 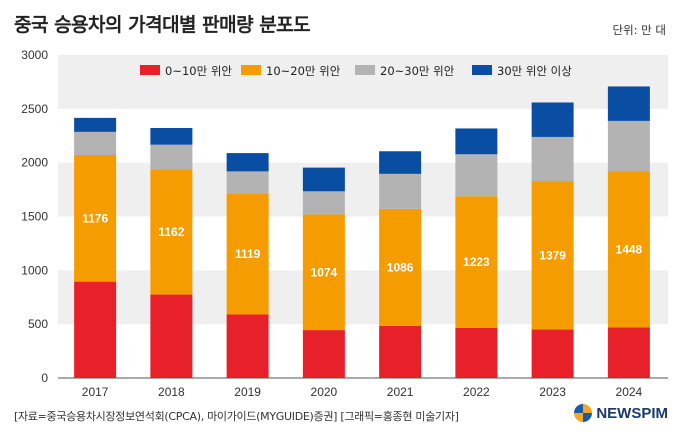 I want to click on data-label: 1448, so click(x=629, y=249).